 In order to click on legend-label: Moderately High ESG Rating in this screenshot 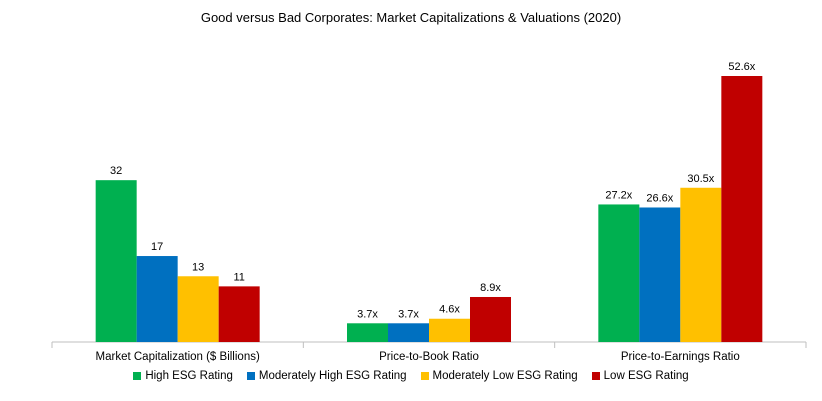, I will do `click(332, 376)`.